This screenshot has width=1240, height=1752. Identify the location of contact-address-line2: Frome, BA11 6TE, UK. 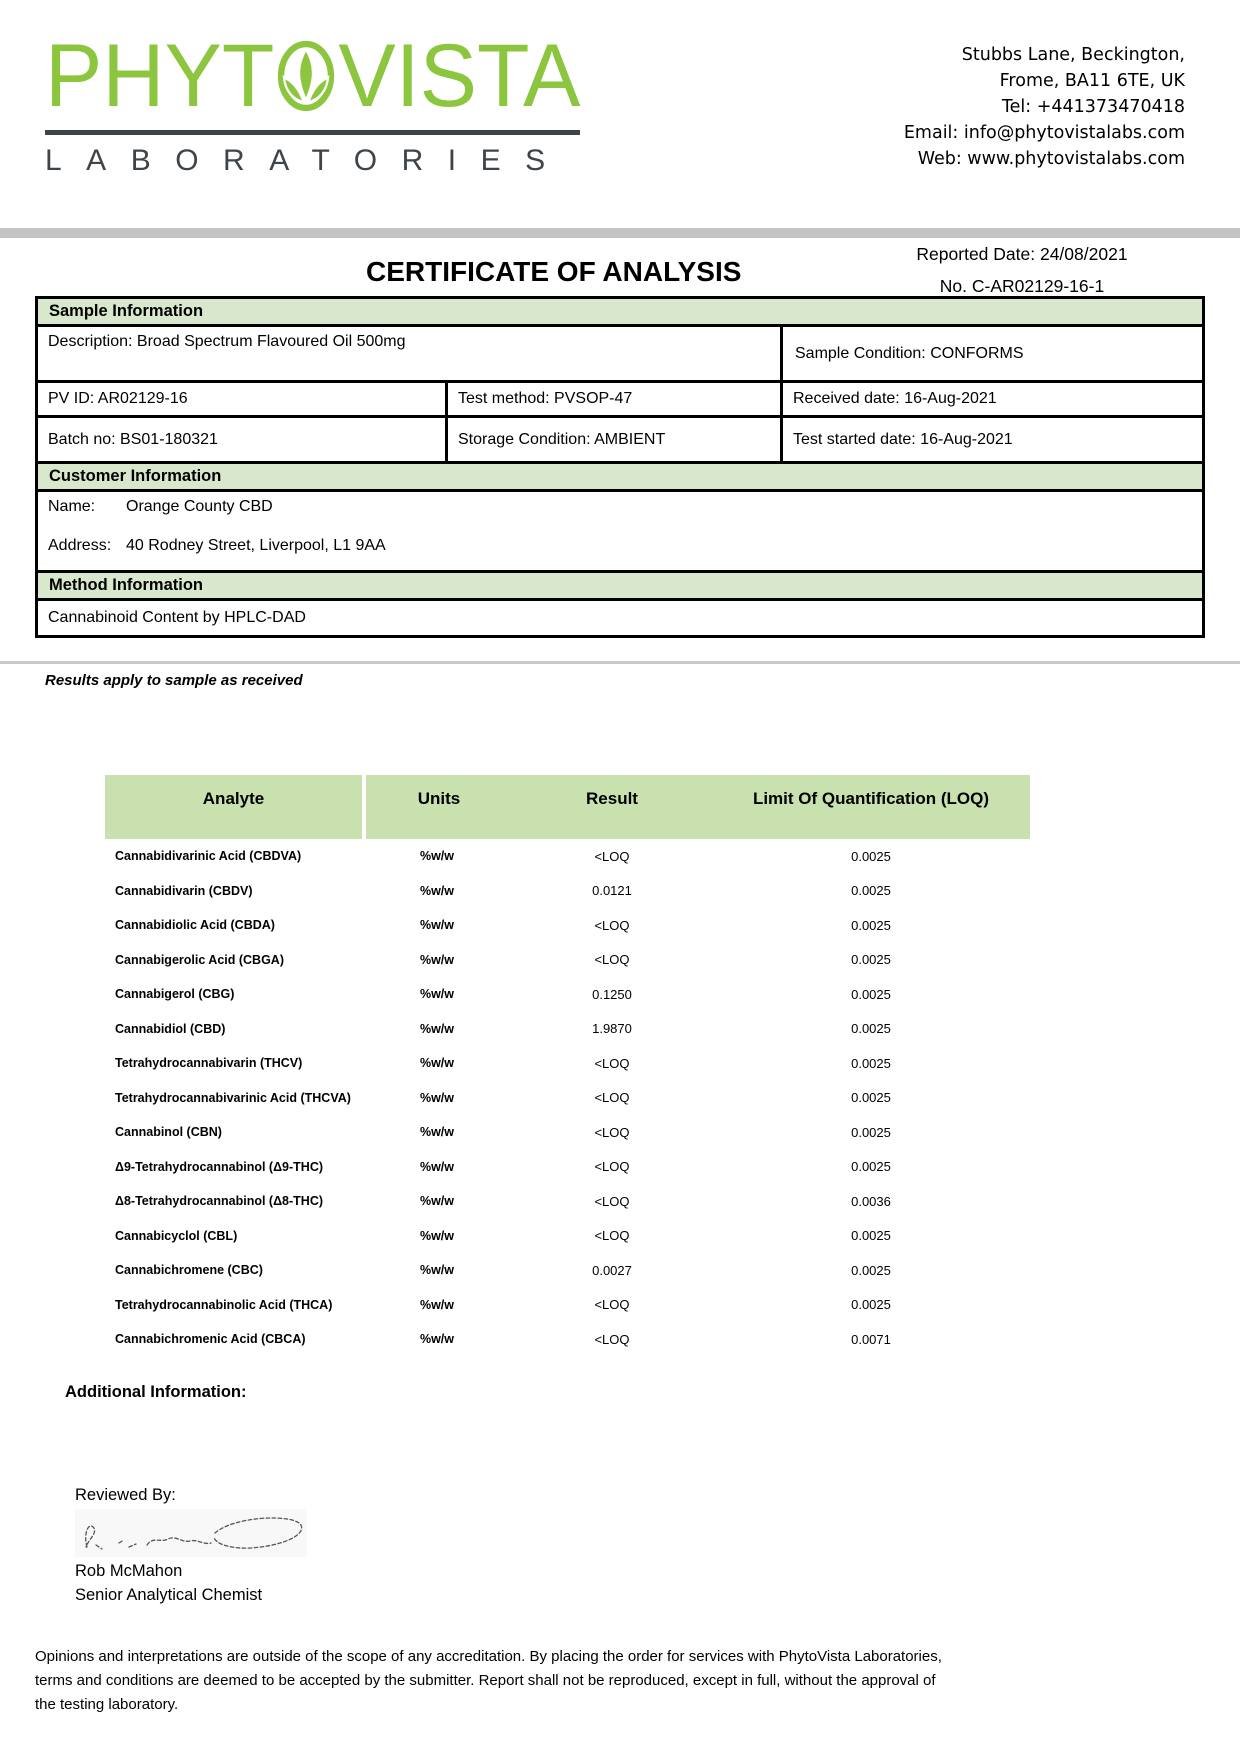
(1092, 81).